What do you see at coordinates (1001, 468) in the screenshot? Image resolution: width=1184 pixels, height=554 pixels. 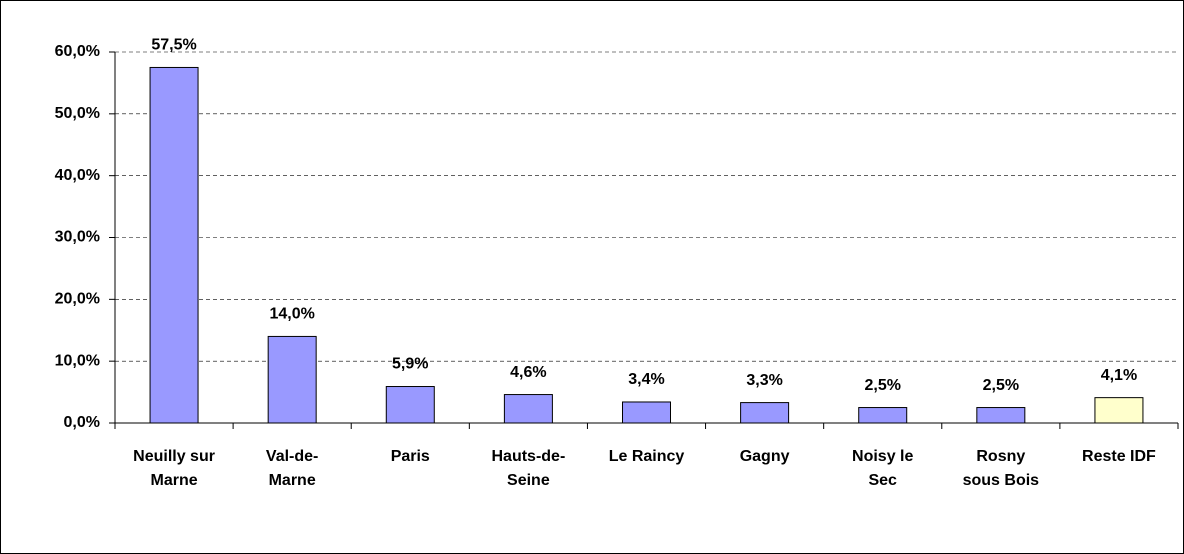 I see `x-tick-label: Rosny sous Bois` at bounding box center [1001, 468].